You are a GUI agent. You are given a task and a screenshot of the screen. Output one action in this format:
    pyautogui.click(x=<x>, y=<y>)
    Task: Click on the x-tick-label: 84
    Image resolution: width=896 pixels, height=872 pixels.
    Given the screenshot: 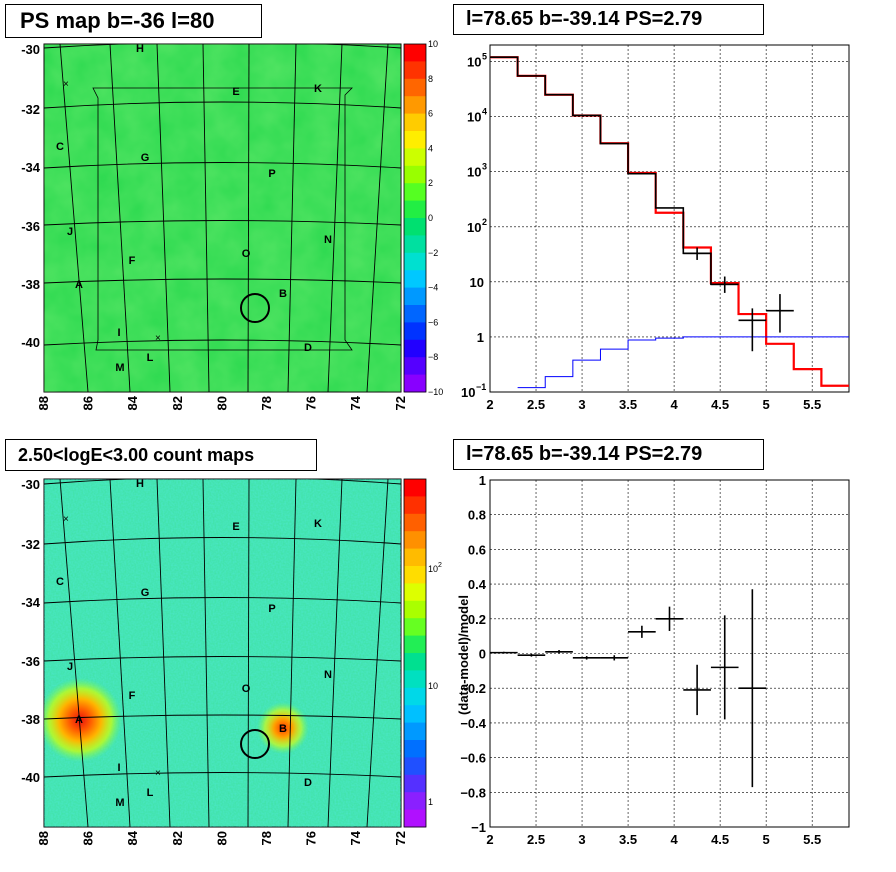 What is the action you would take?
    pyautogui.click(x=132, y=837)
    